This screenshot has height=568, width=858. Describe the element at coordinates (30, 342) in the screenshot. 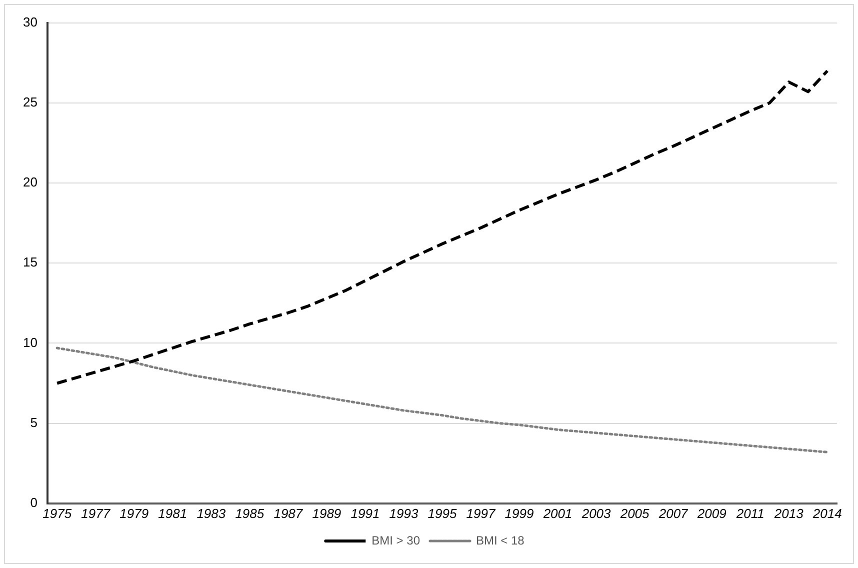

I see `y-tick-label: 10` at that location.